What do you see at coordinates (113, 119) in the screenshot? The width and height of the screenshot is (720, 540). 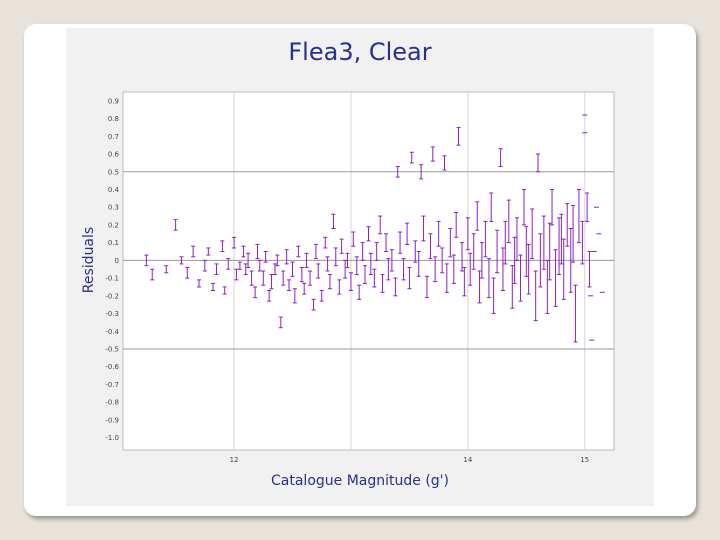 I see `y-tick-label: 0.8` at bounding box center [113, 119].